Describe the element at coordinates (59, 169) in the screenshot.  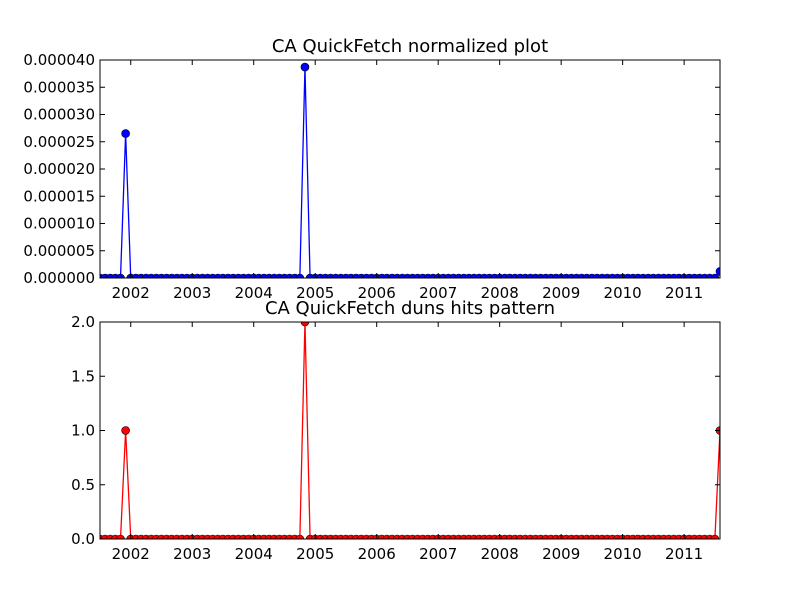
I see `y-tick-label: 0.000020` at that location.